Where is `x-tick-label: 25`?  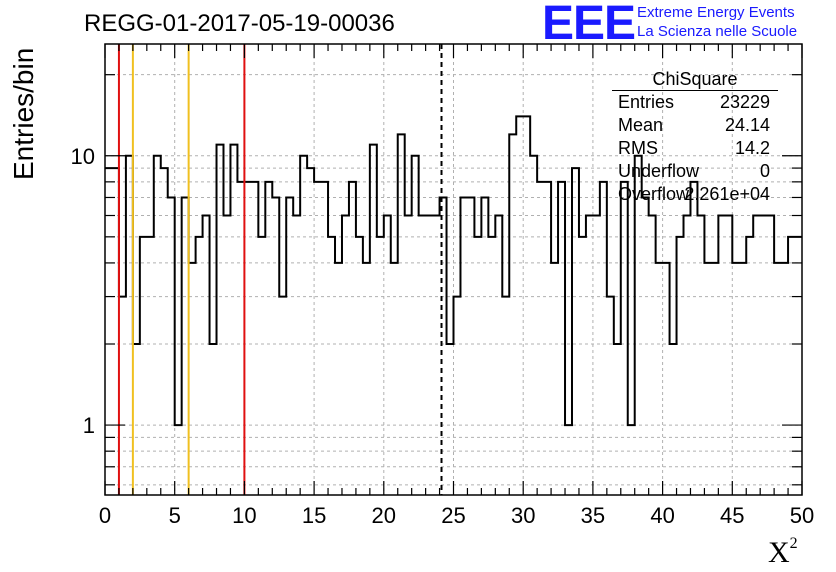
x-tick-label: 25 is located at coordinates (453, 515).